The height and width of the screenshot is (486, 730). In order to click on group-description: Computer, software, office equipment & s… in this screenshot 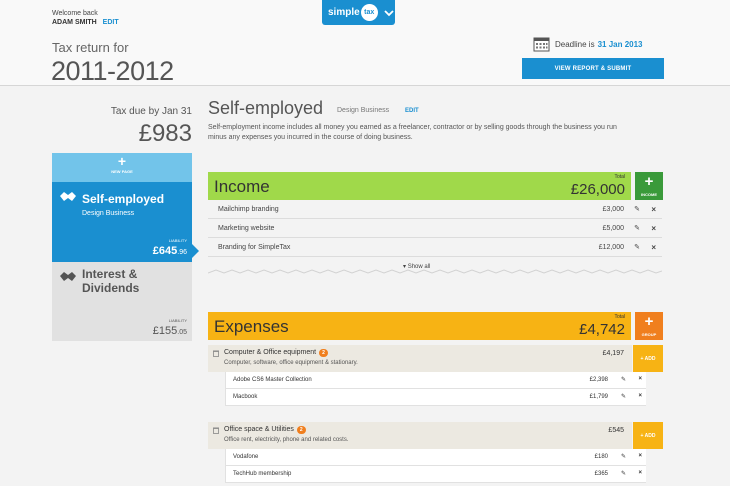, I will do `click(291, 363)`.